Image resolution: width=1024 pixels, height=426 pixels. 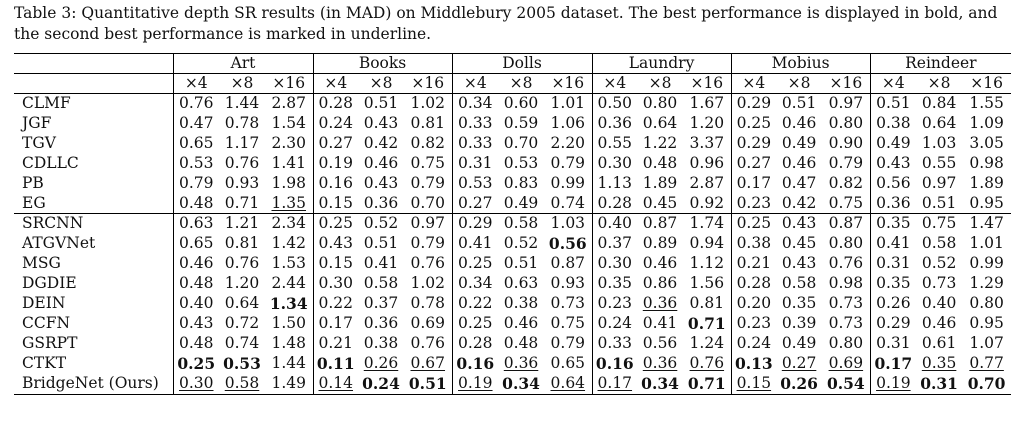 What do you see at coordinates (753, 304) in the screenshot?
I see `value-cell: 0.20` at bounding box center [753, 304].